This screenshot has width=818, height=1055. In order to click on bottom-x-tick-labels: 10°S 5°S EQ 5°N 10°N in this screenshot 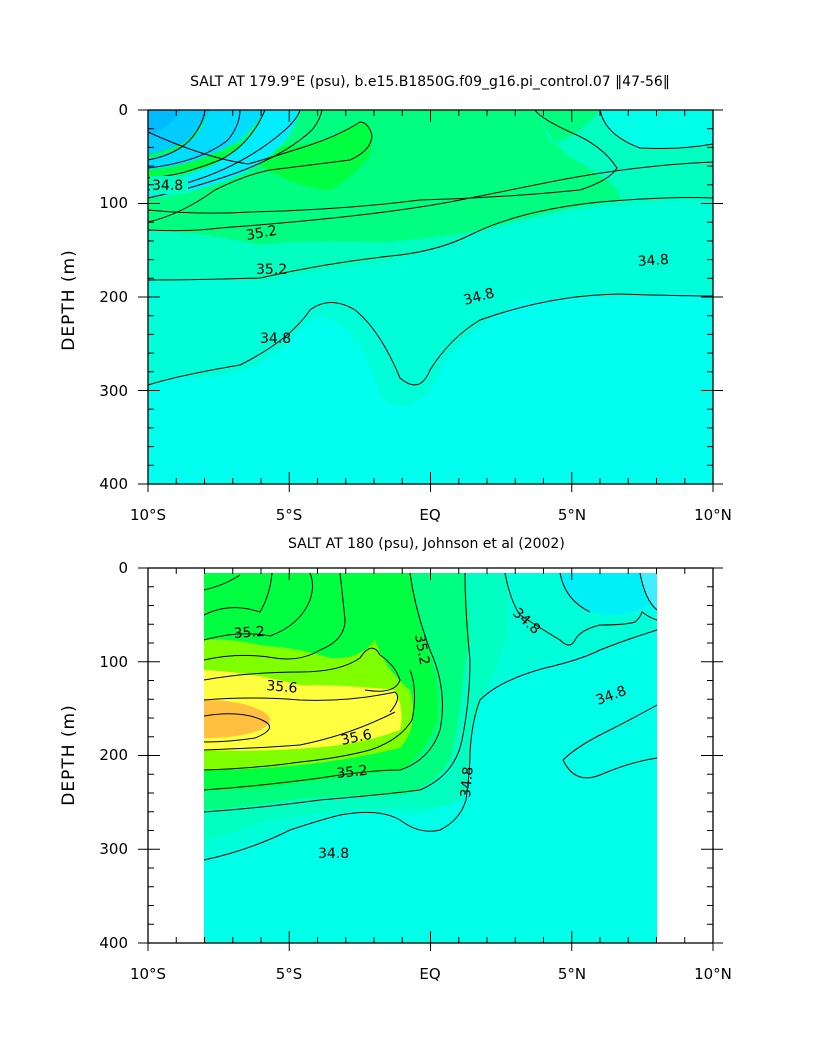, I will do `click(431, 974)`.